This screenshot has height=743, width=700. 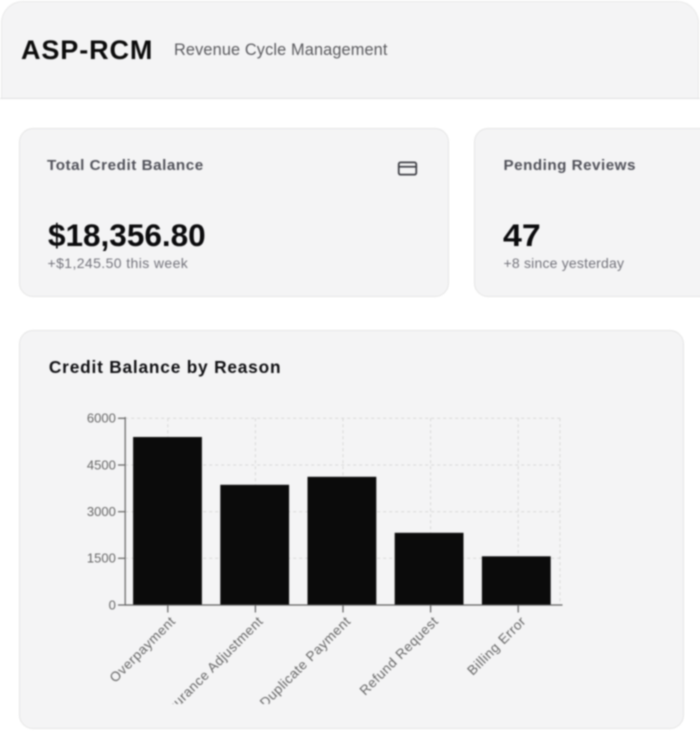 I want to click on svg-text: 1500, so click(x=101, y=558).